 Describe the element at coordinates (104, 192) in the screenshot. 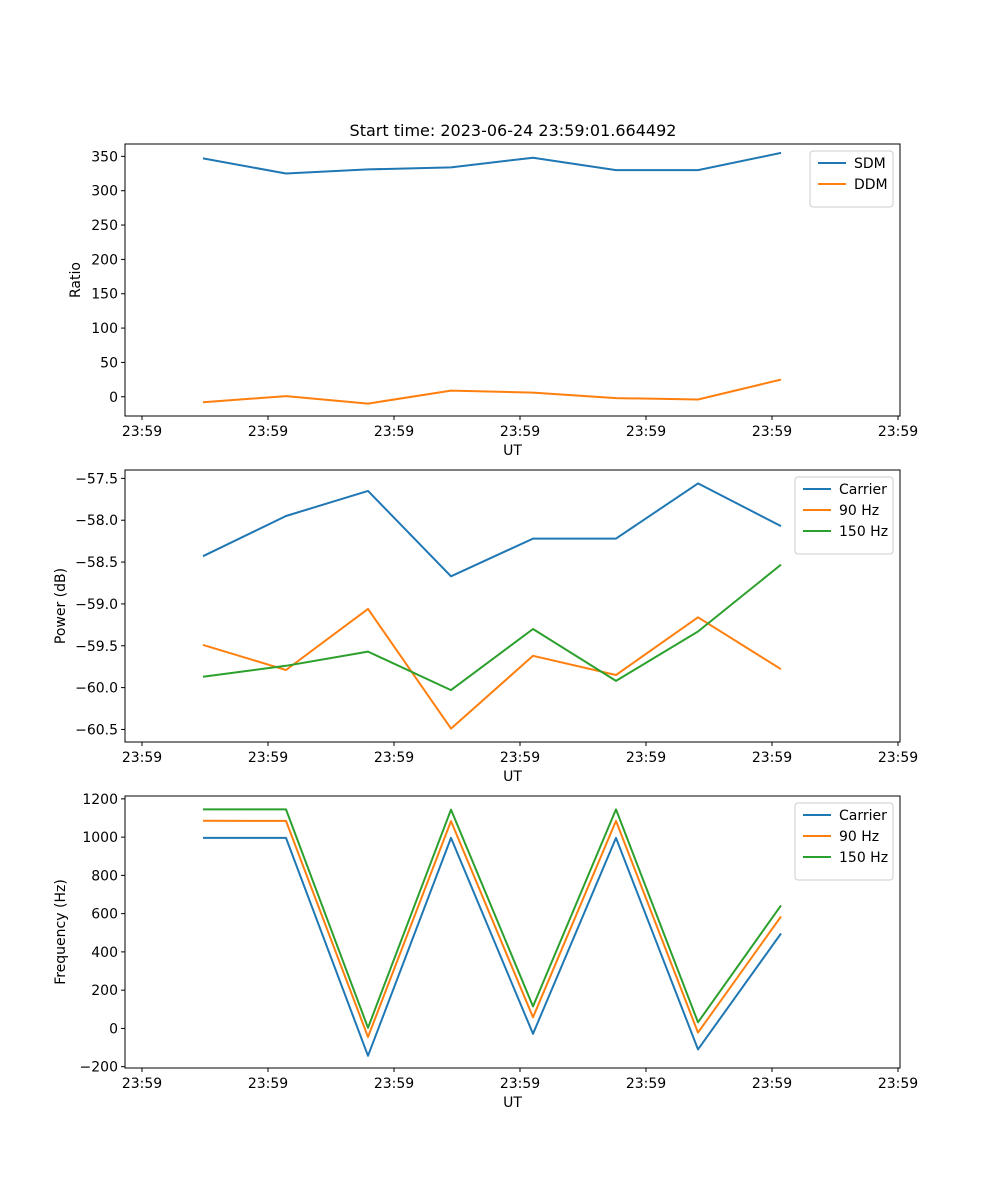

I see `y-tick-label: 300` at that location.